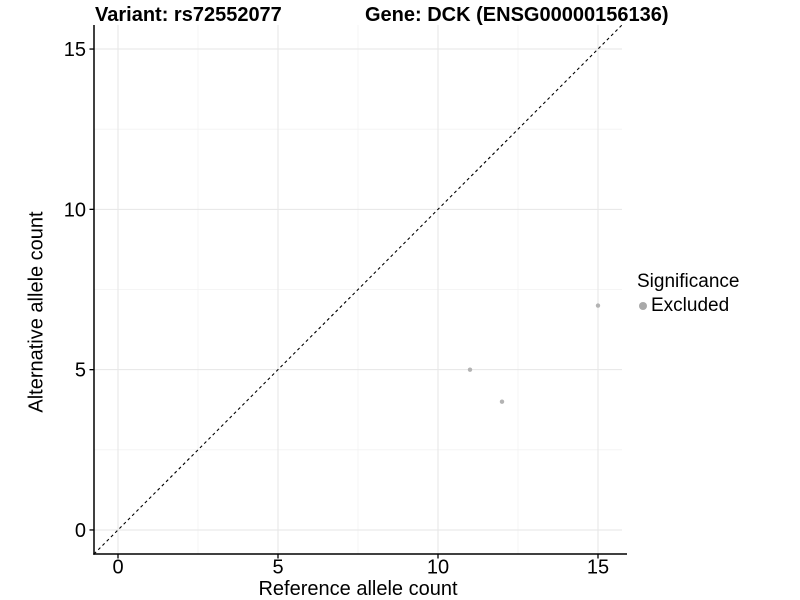  What do you see at coordinates (438, 568) in the screenshot?
I see `x-tick-label: 10` at bounding box center [438, 568].